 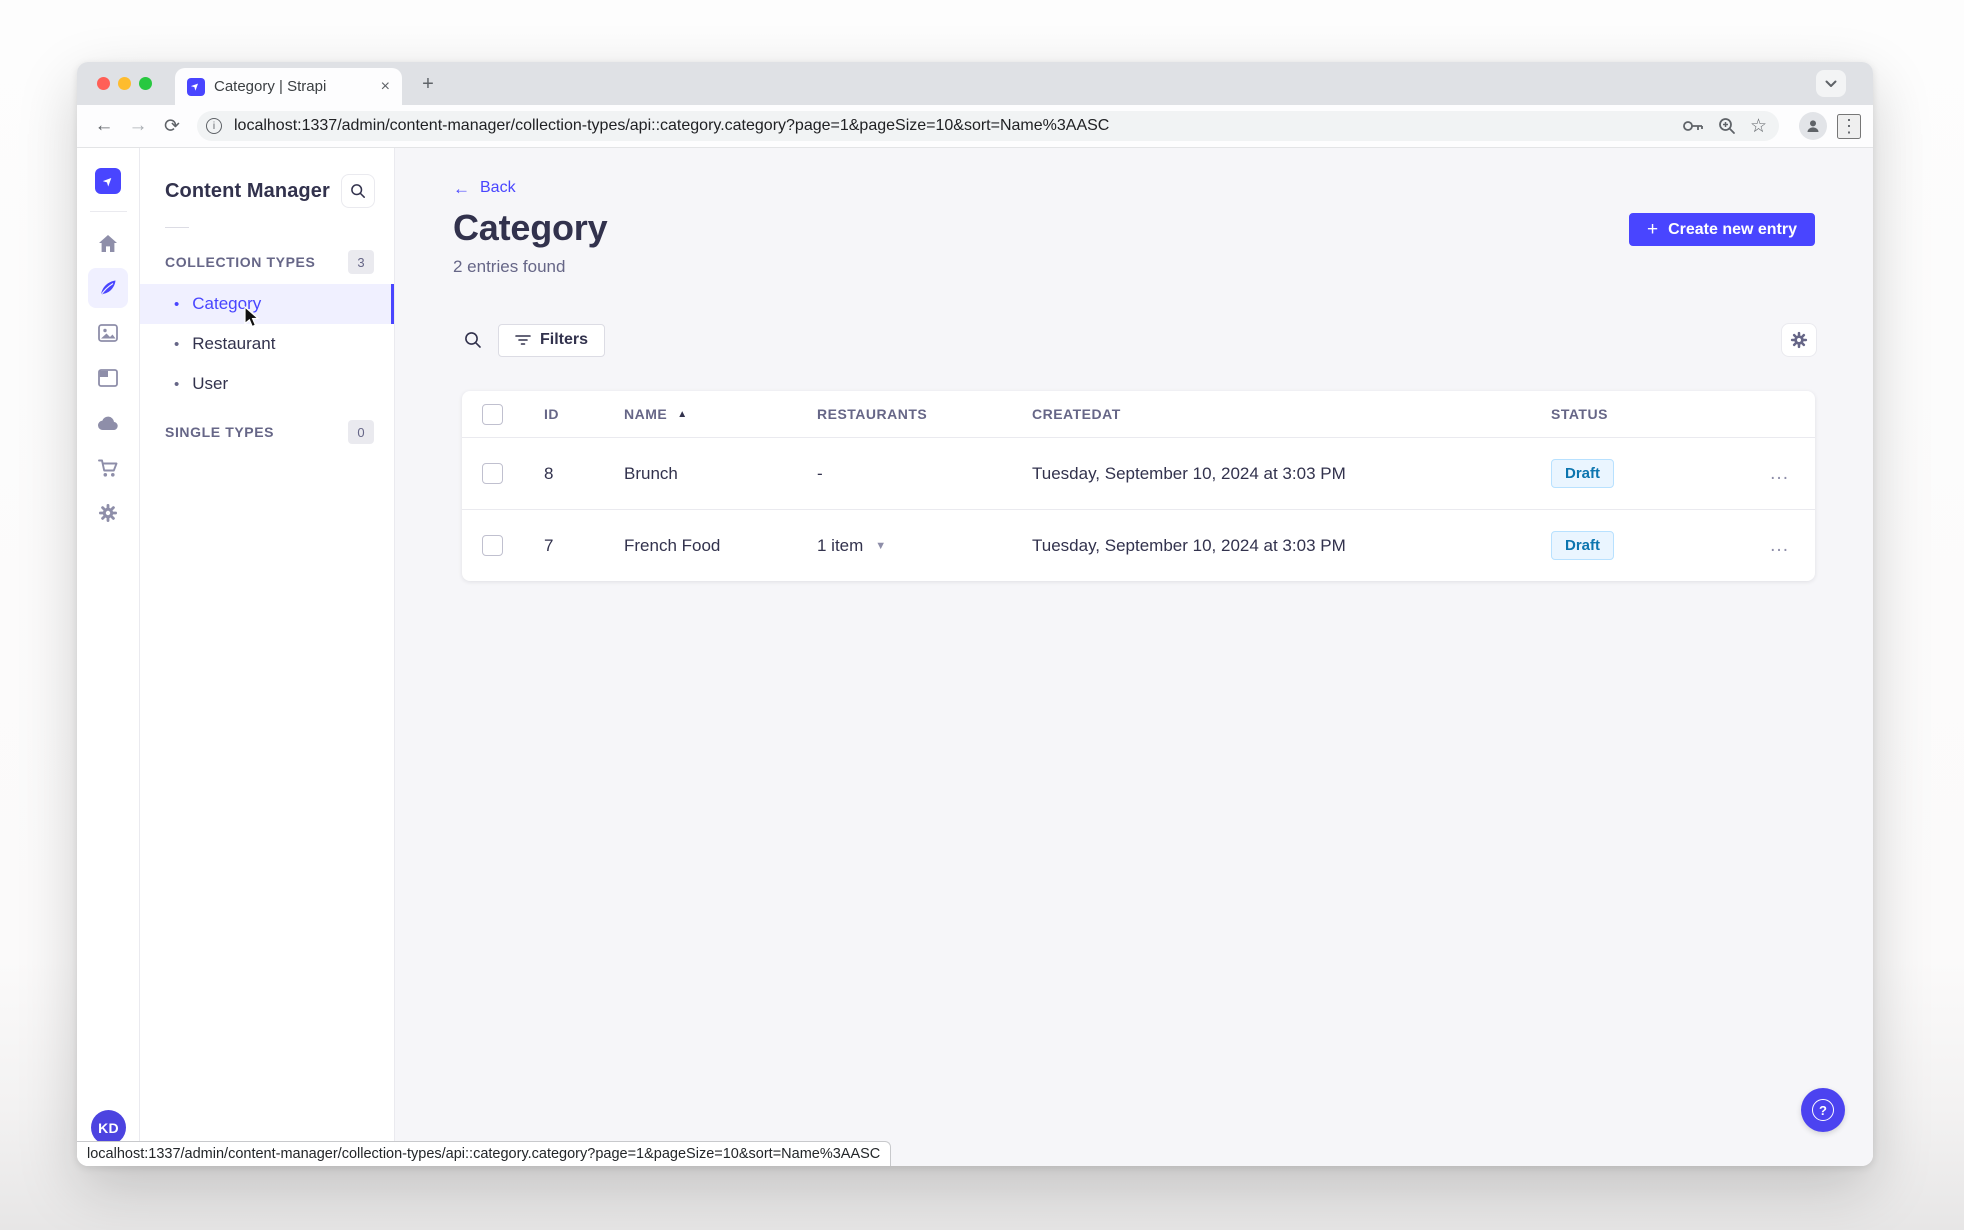 I want to click on nav-media-library-button, so click(x=108, y=333).